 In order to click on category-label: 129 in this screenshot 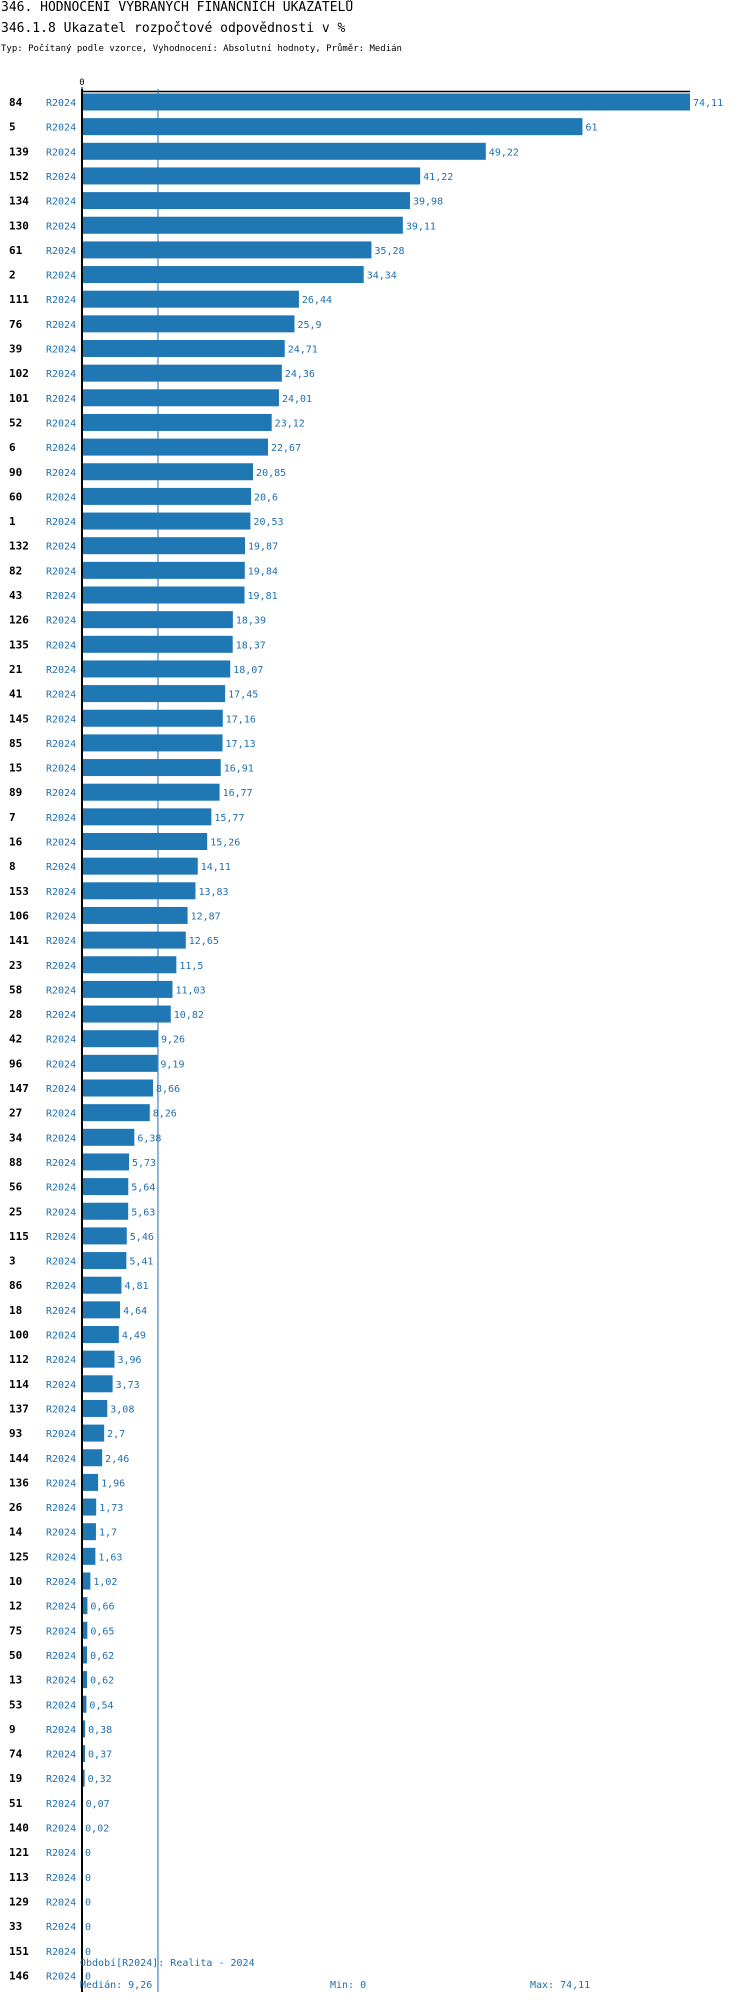, I will do `click(19, 1901)`.